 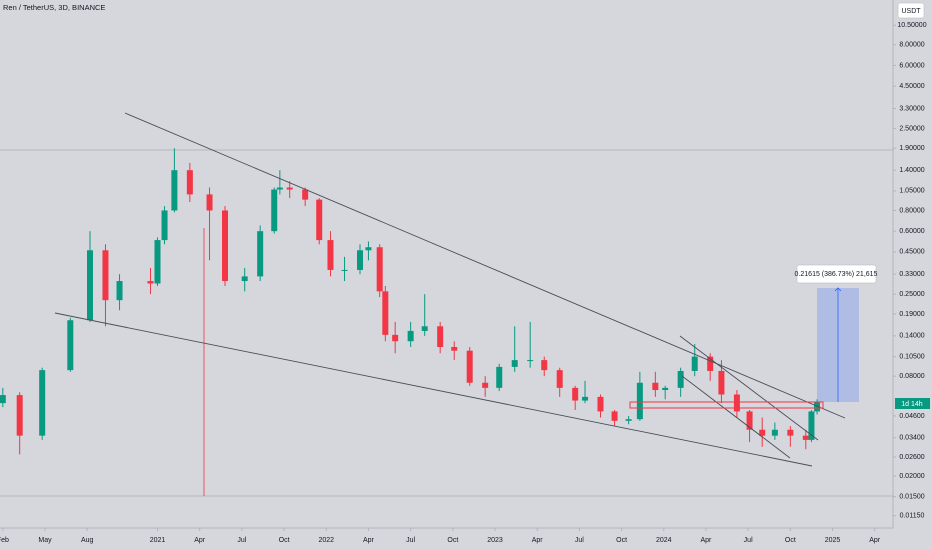 What do you see at coordinates (911, 210) in the screenshot?
I see `y-tick-label: 0.80000` at bounding box center [911, 210].